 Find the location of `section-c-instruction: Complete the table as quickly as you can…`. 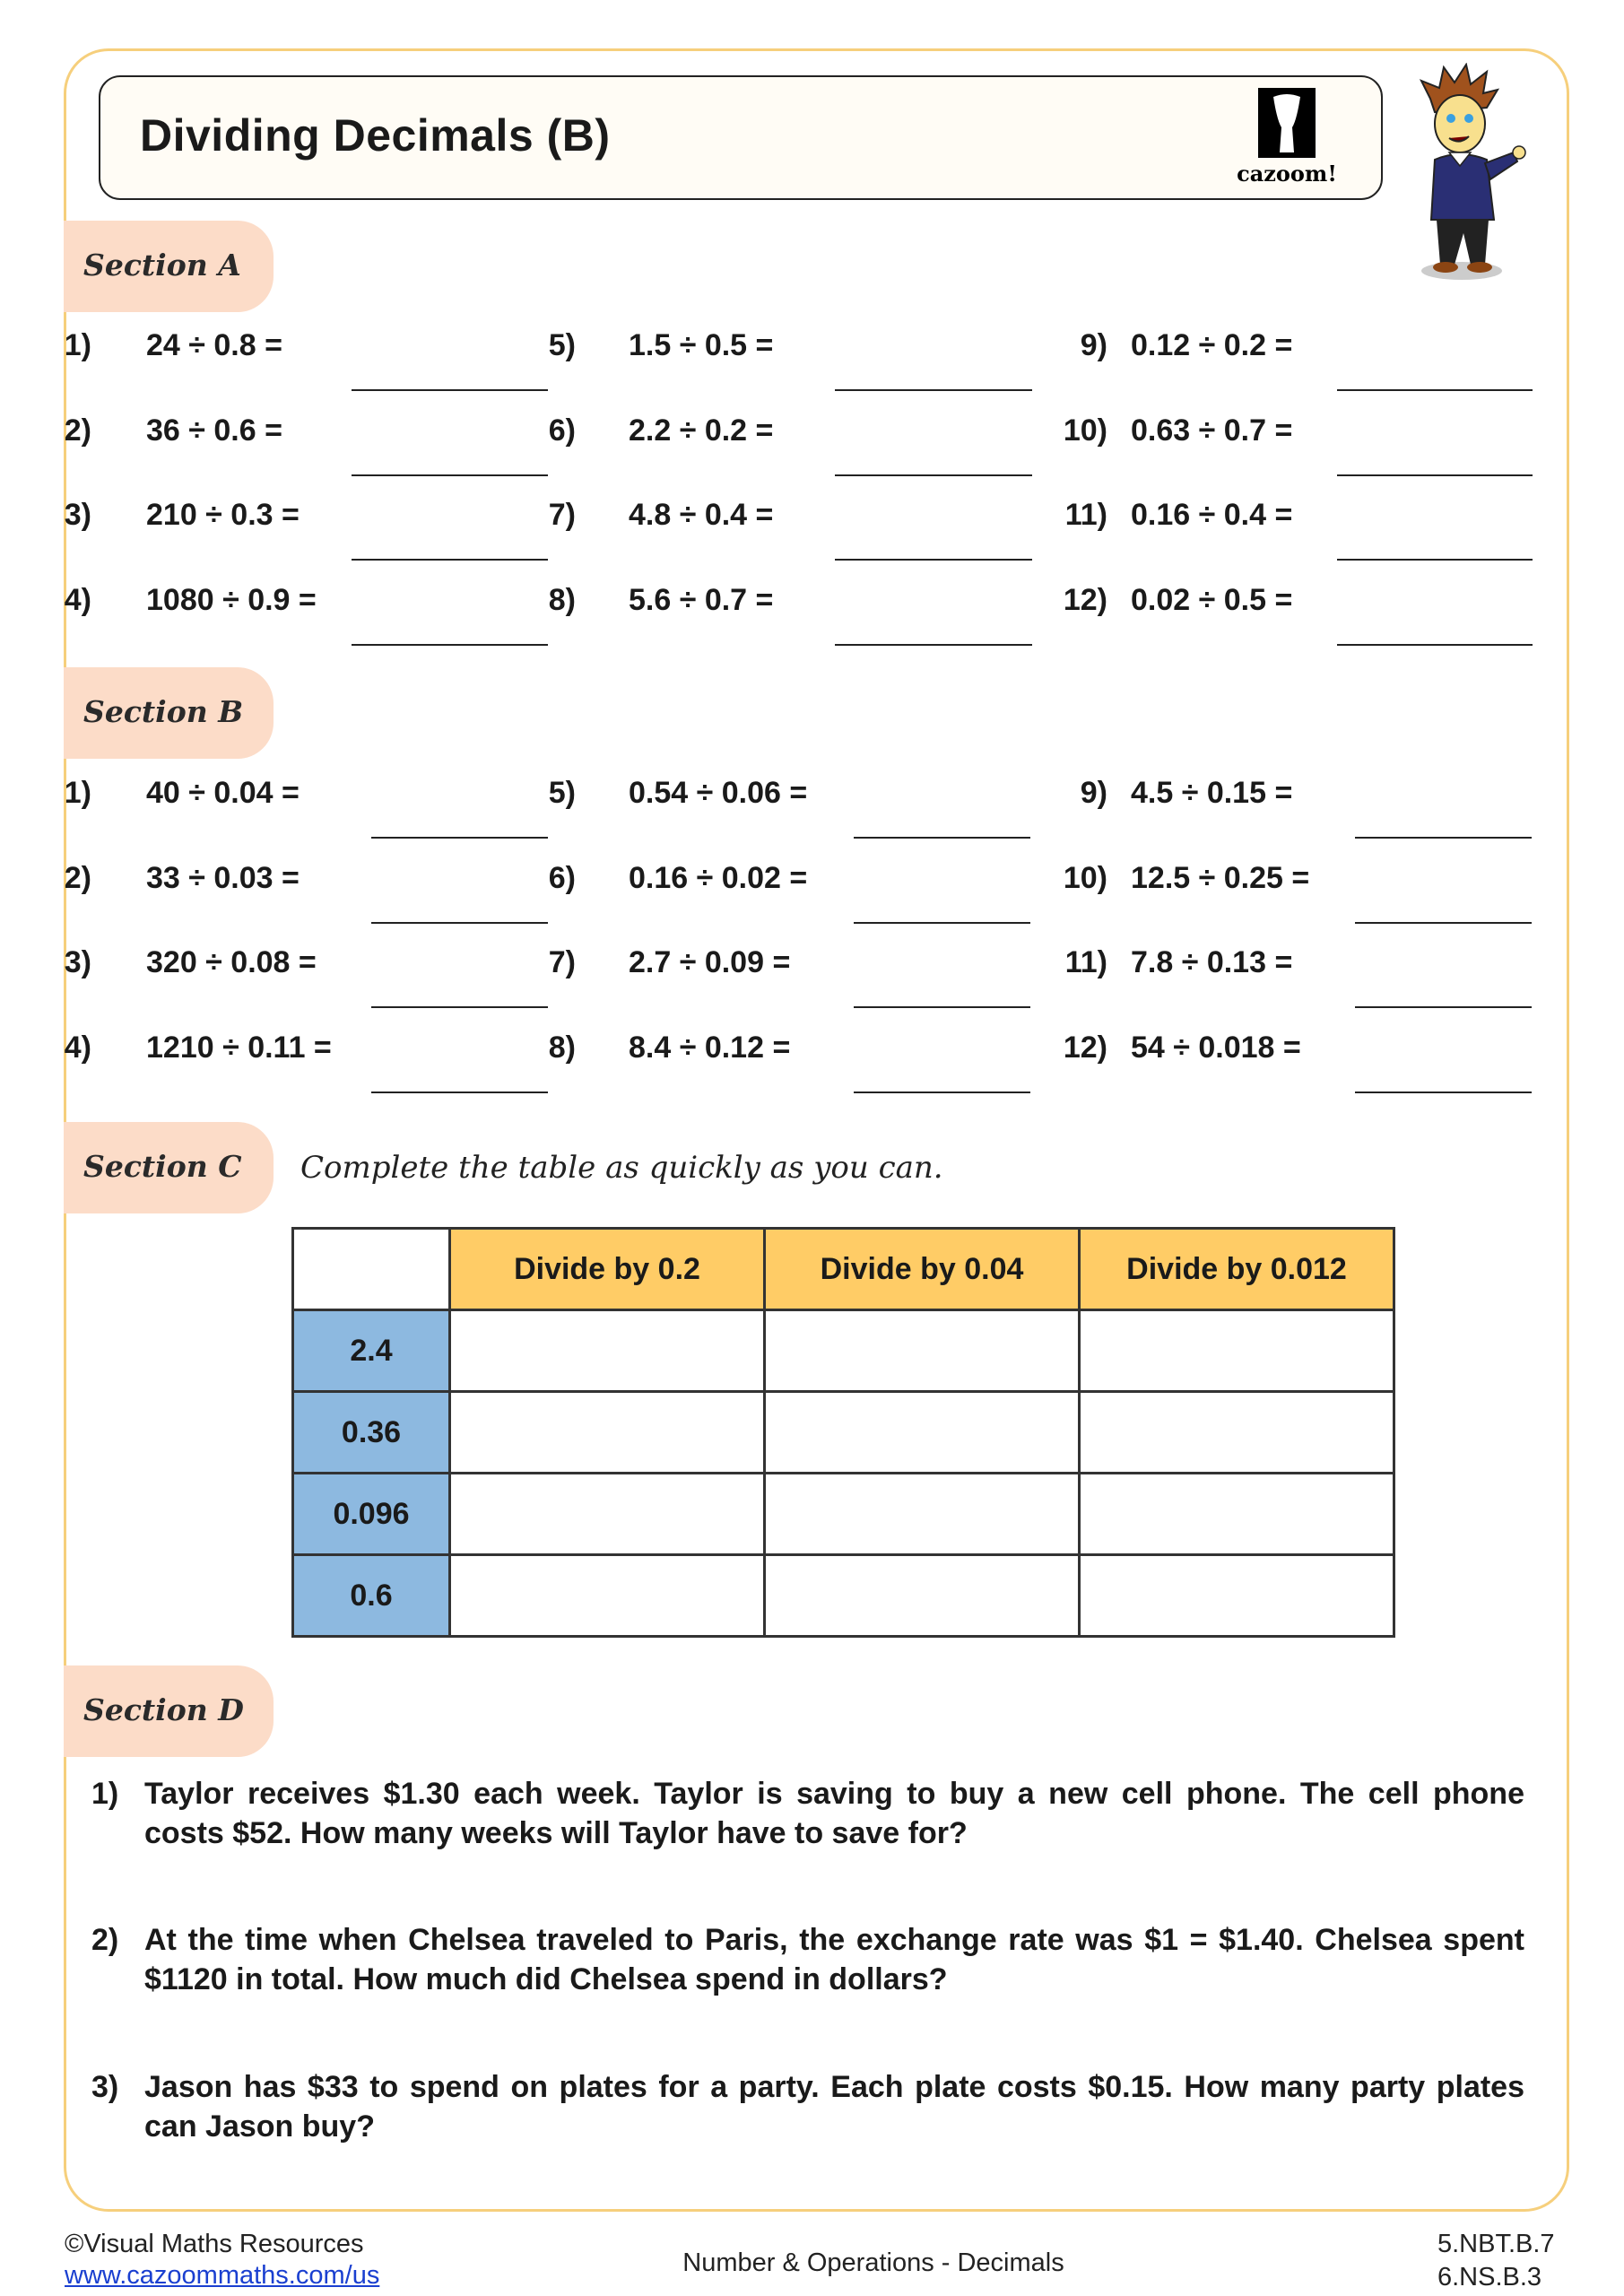

section-c-instruction: Complete the table as quickly as you can… is located at coordinates (621, 1168).